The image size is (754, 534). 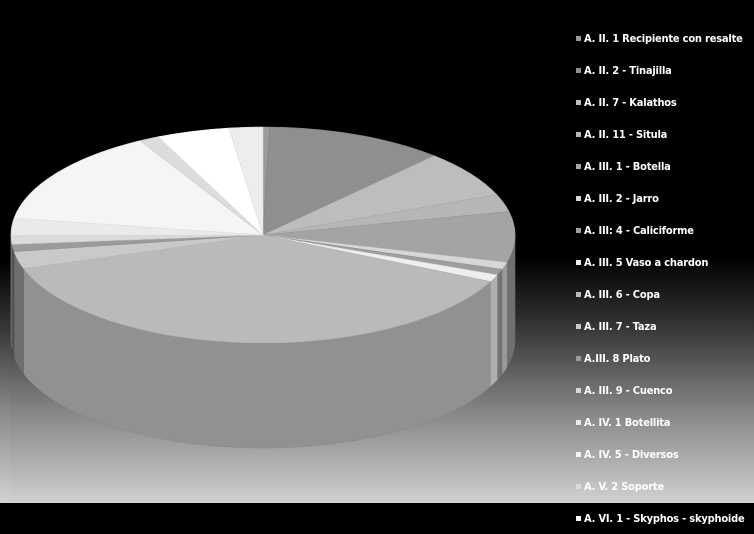 What do you see at coordinates (622, 294) in the screenshot?
I see `legend-label: A. III. 6 - Copa` at bounding box center [622, 294].